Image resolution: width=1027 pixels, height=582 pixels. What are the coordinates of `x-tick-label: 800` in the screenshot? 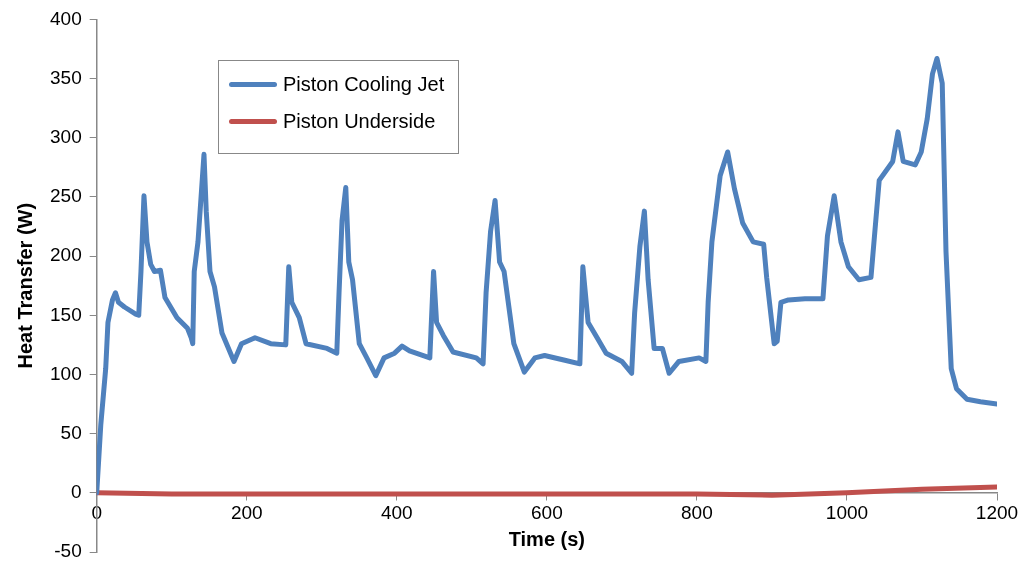 It's located at (697, 513).